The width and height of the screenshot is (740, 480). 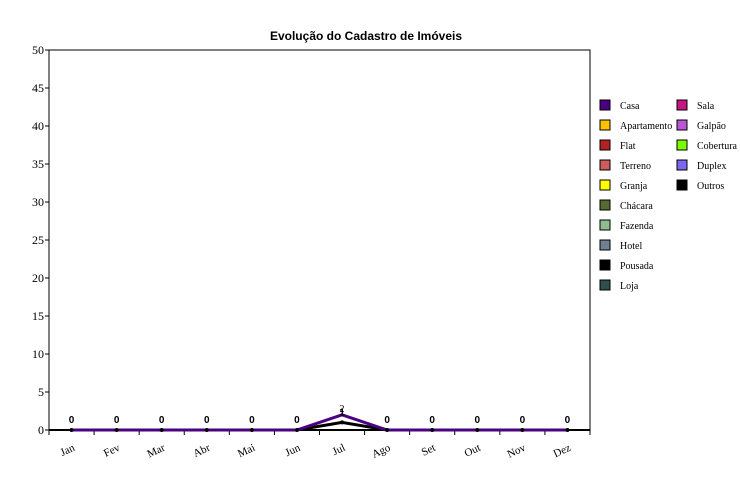 I want to click on legend-swatch-duplex, so click(x=682, y=165).